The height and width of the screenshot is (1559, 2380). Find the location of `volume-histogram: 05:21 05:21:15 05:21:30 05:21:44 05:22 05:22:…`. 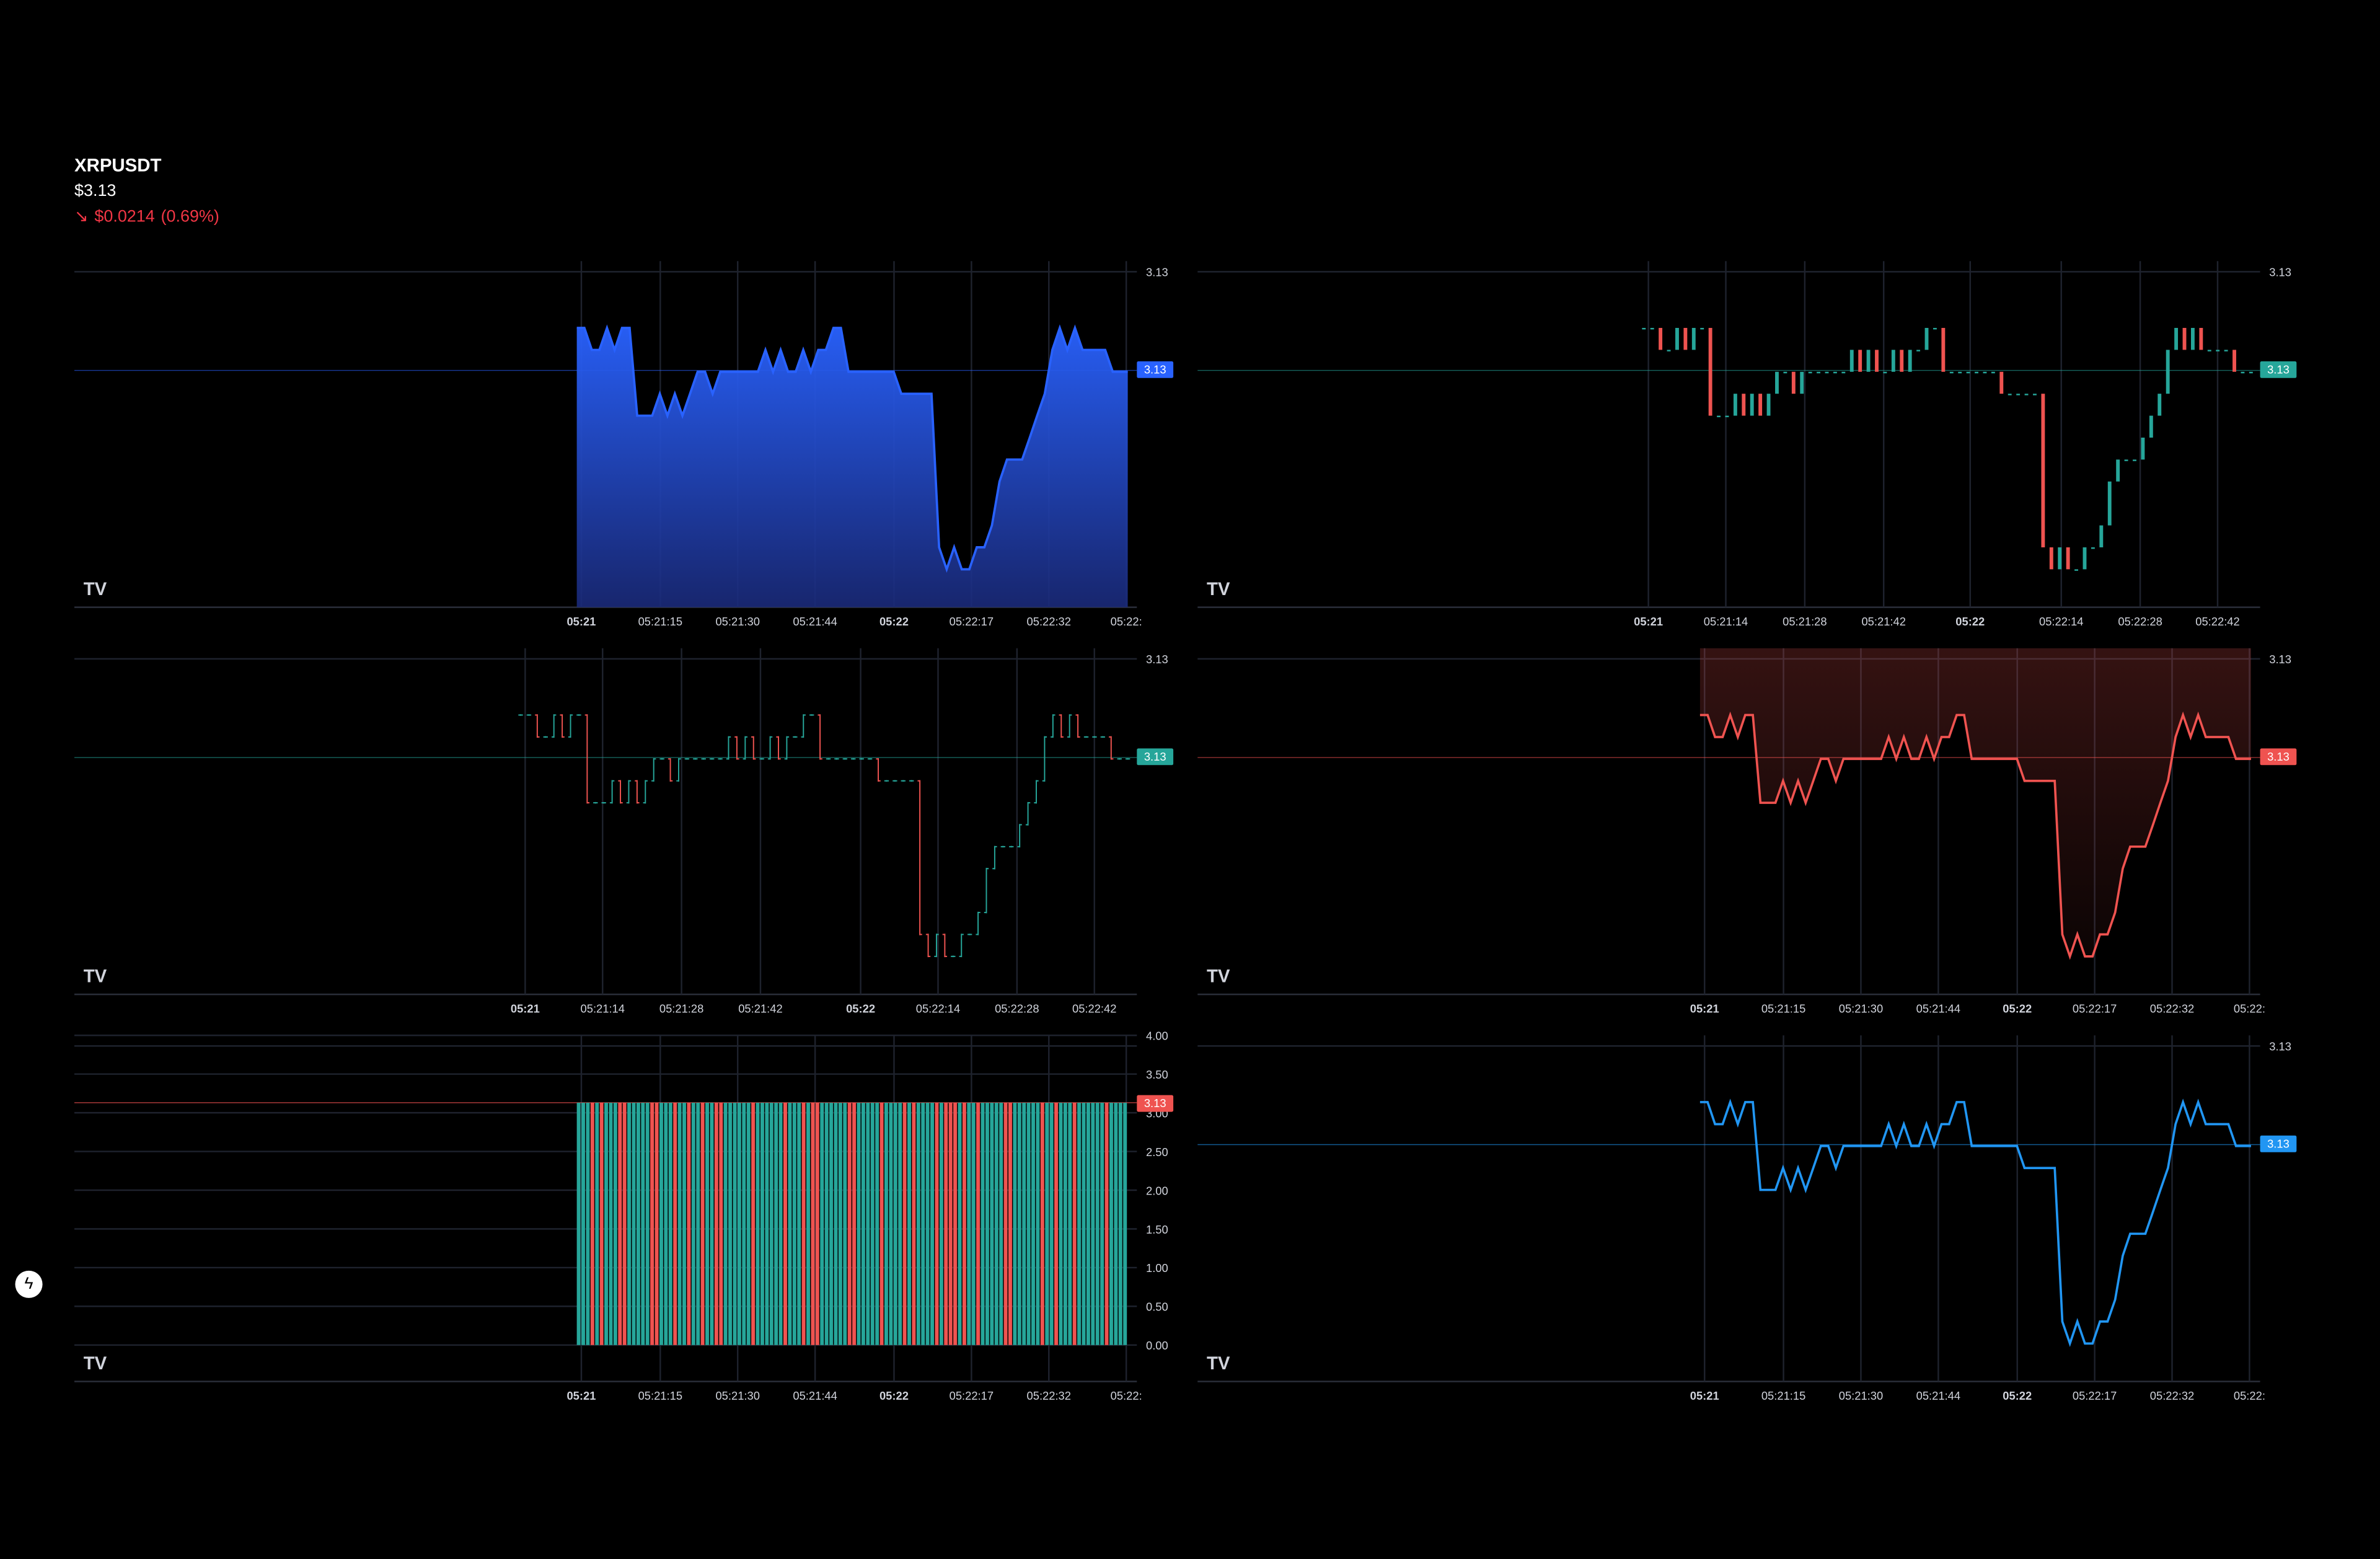

volume-histogram: 05:21 05:21:15 05:21:30 05:21:44 05:22 05:22:… is located at coordinates (624, 1218).